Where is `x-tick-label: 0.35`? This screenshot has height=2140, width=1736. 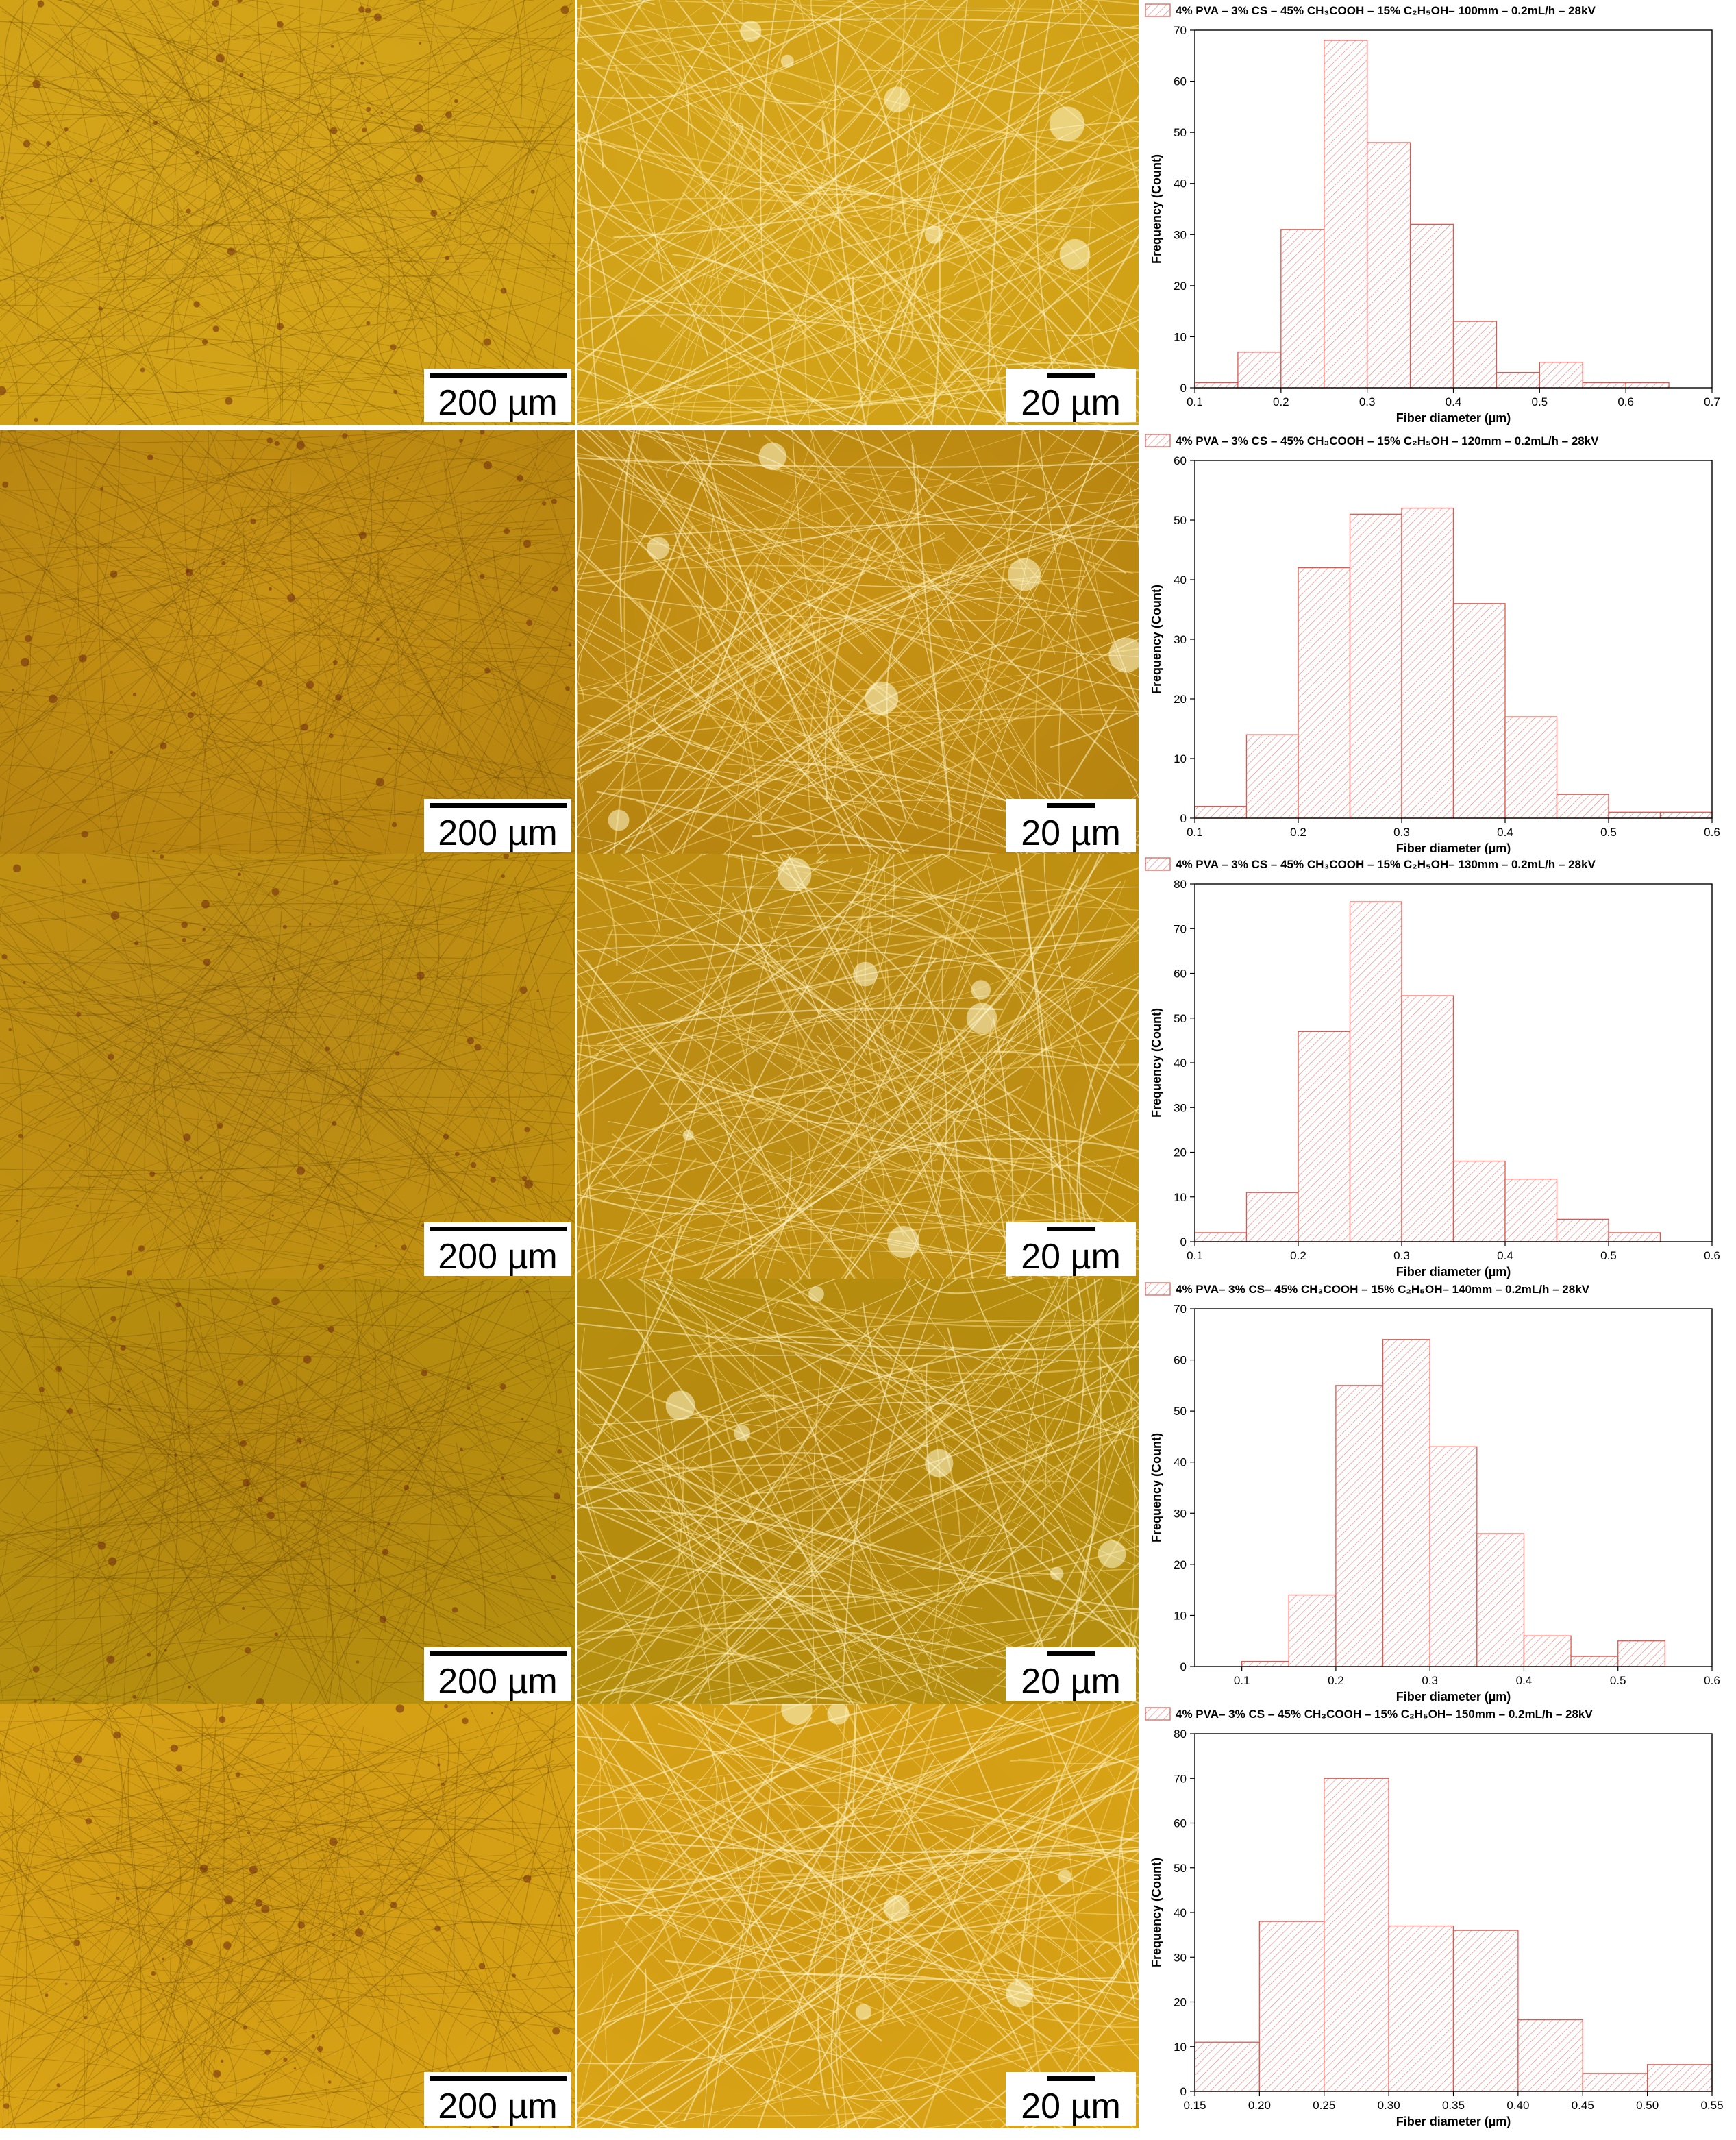
x-tick-label: 0.35 is located at coordinates (1453, 2105).